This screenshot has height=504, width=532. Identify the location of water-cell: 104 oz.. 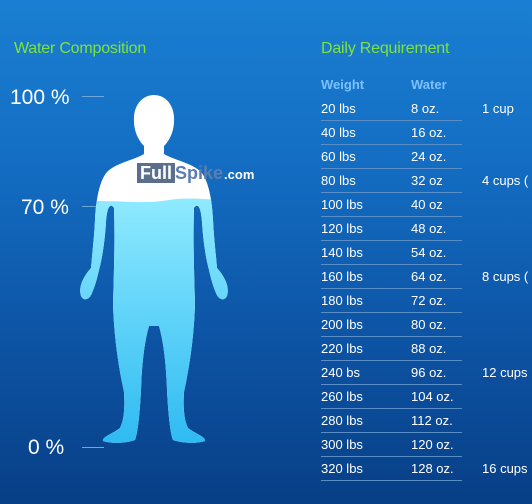
(432, 396).